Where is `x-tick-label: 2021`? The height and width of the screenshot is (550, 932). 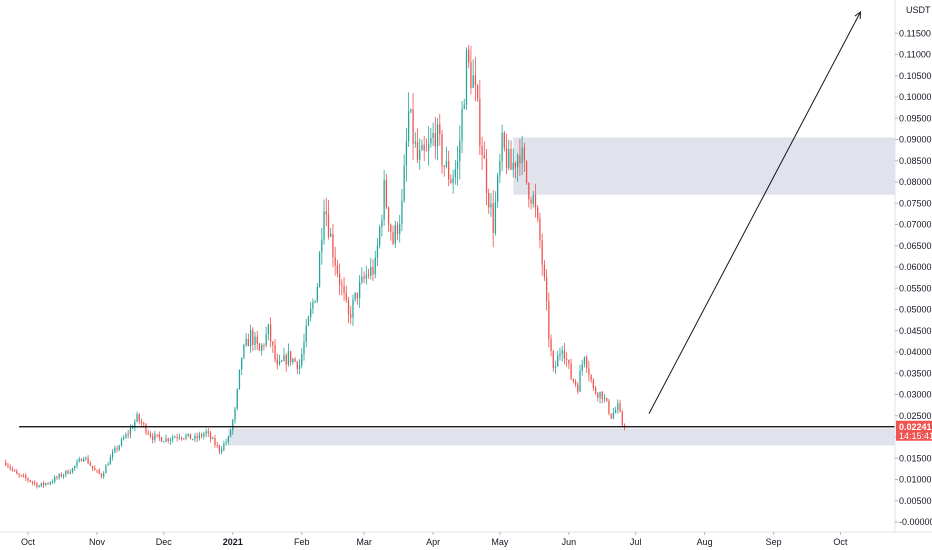 x-tick-label: 2021 is located at coordinates (233, 542).